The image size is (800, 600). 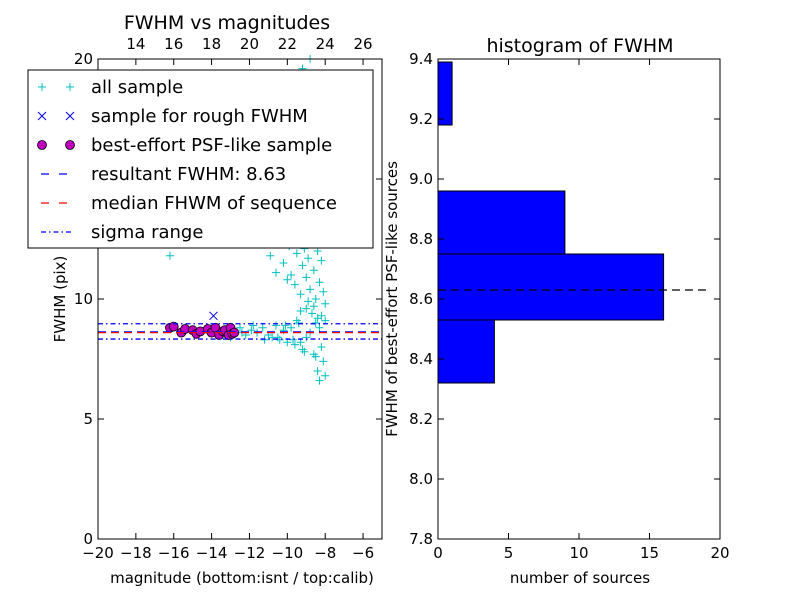 What do you see at coordinates (227, 23) in the screenshot?
I see `left-chart-title: FWHM vs magnitudes` at bounding box center [227, 23].